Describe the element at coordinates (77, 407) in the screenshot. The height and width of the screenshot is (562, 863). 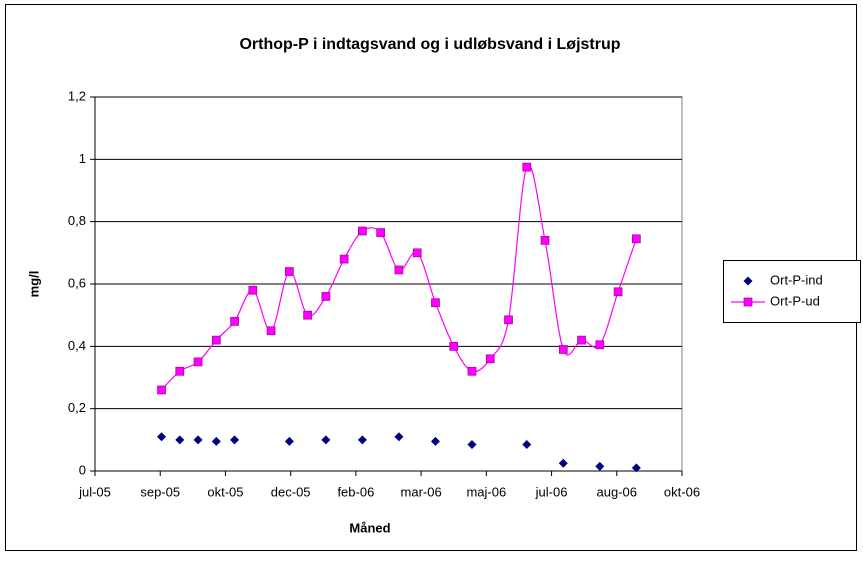
I see `y-tick-label: 0,2` at that location.